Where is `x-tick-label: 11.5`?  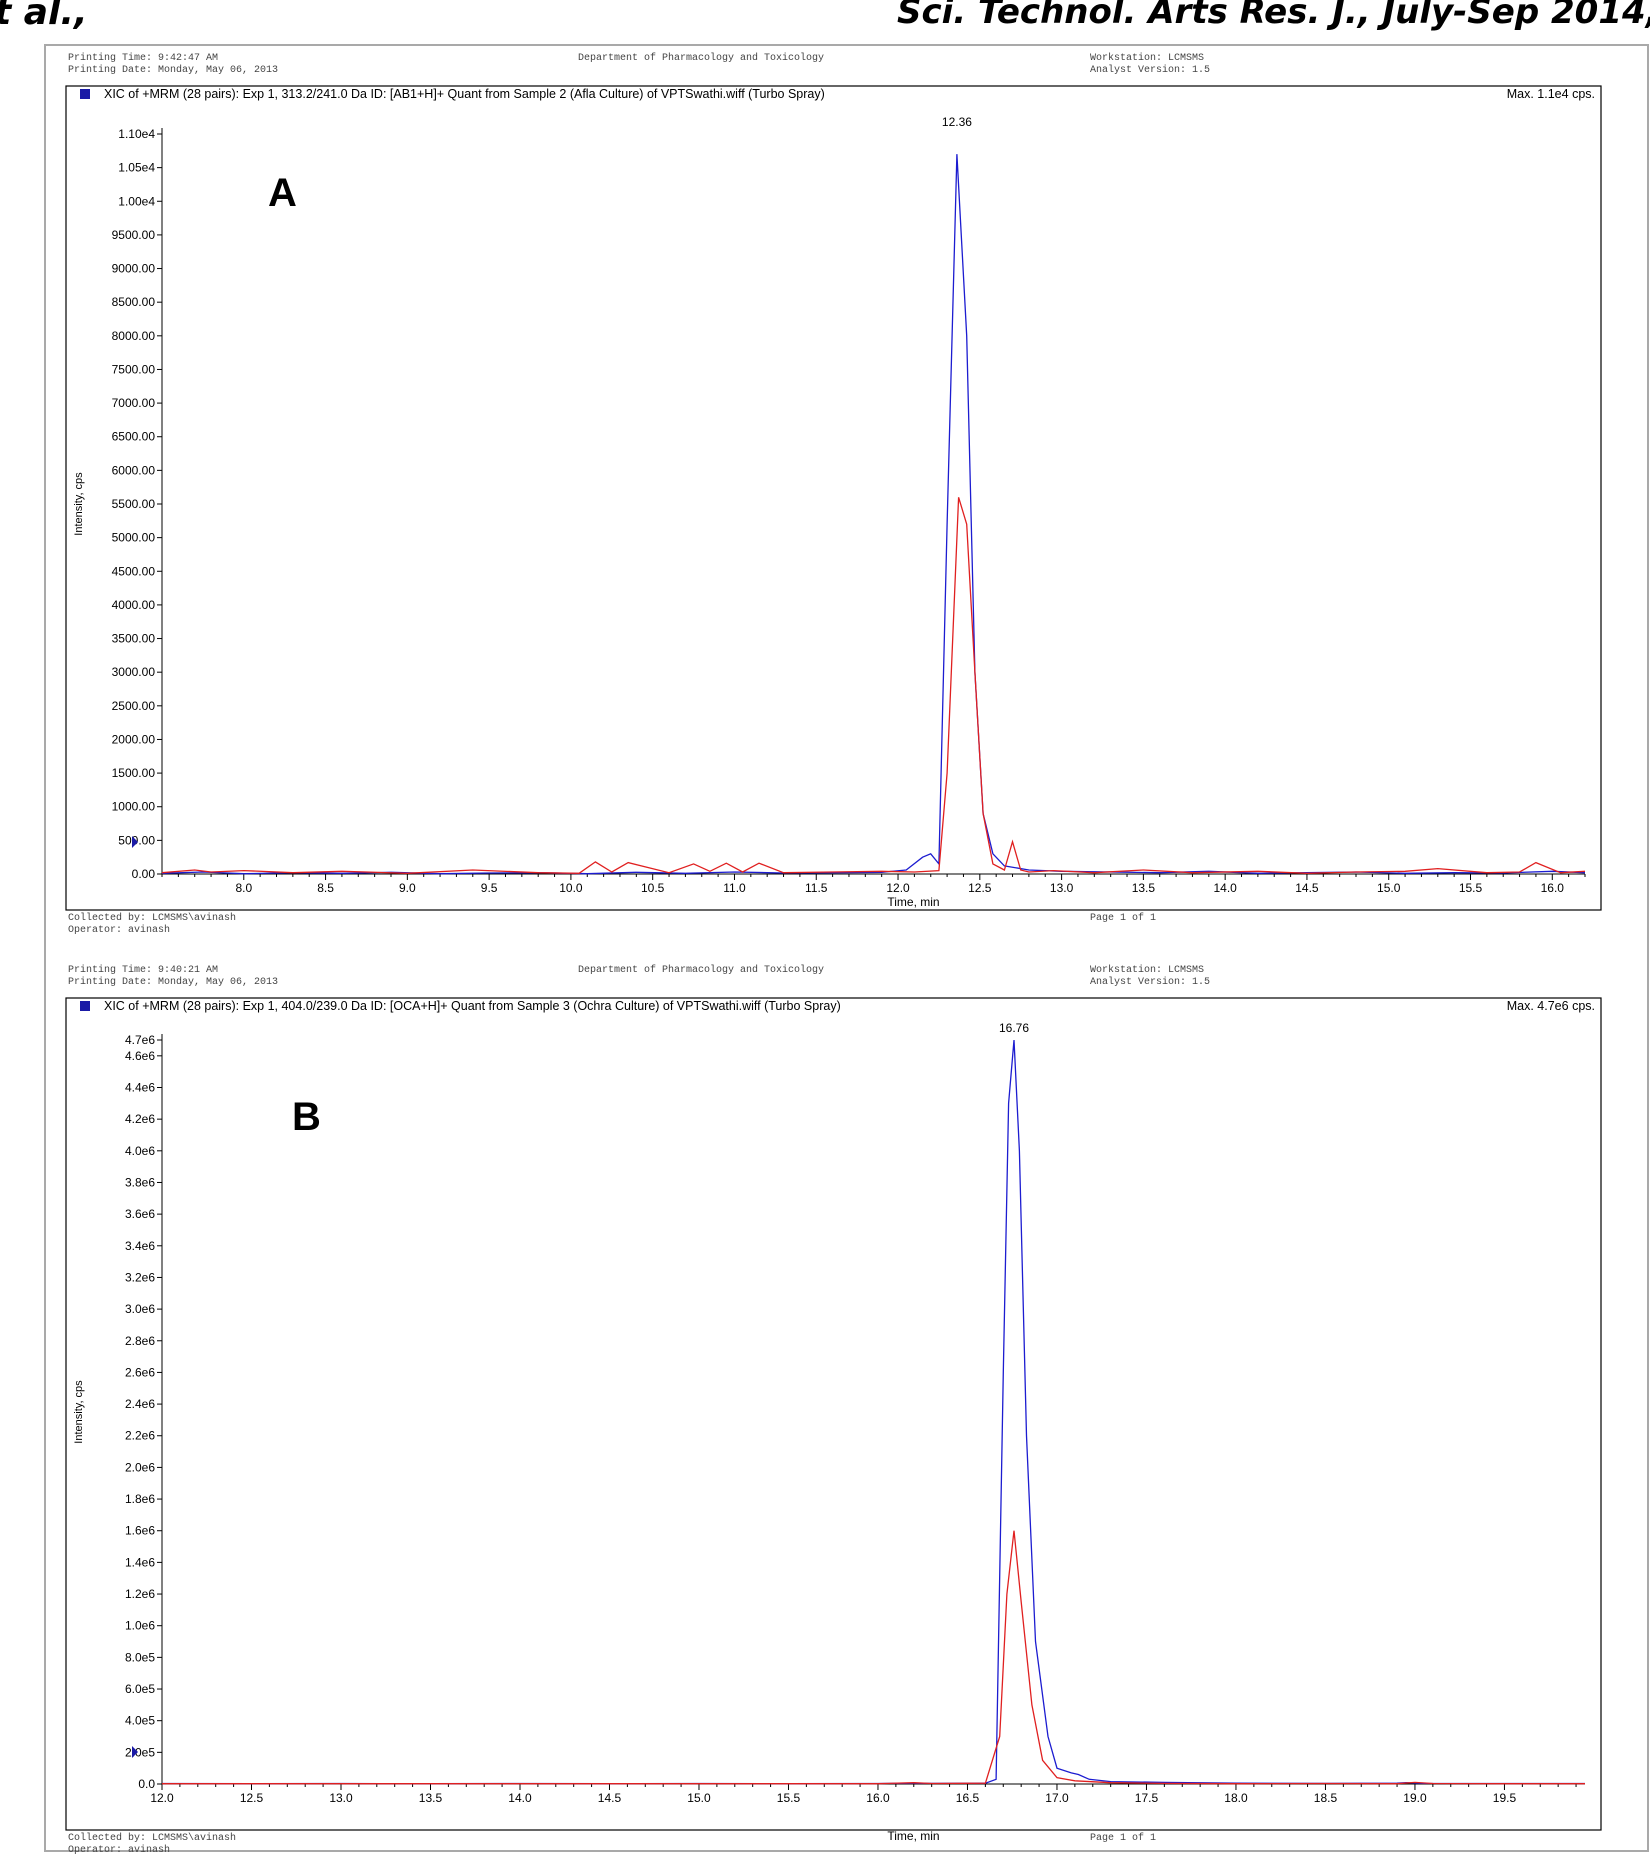
x-tick-label: 11.5 is located at coordinates (816, 888).